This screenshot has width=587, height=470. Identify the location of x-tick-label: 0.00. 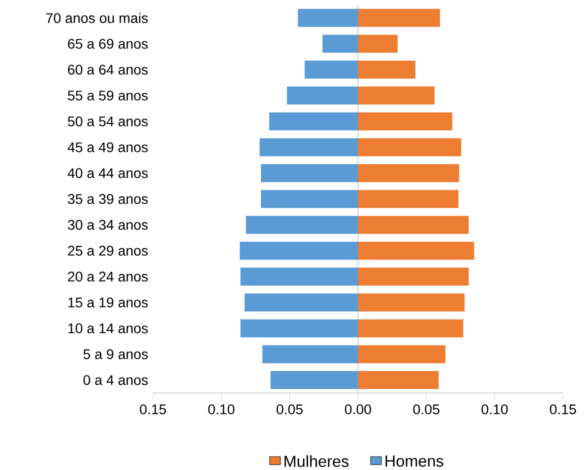
(358, 409).